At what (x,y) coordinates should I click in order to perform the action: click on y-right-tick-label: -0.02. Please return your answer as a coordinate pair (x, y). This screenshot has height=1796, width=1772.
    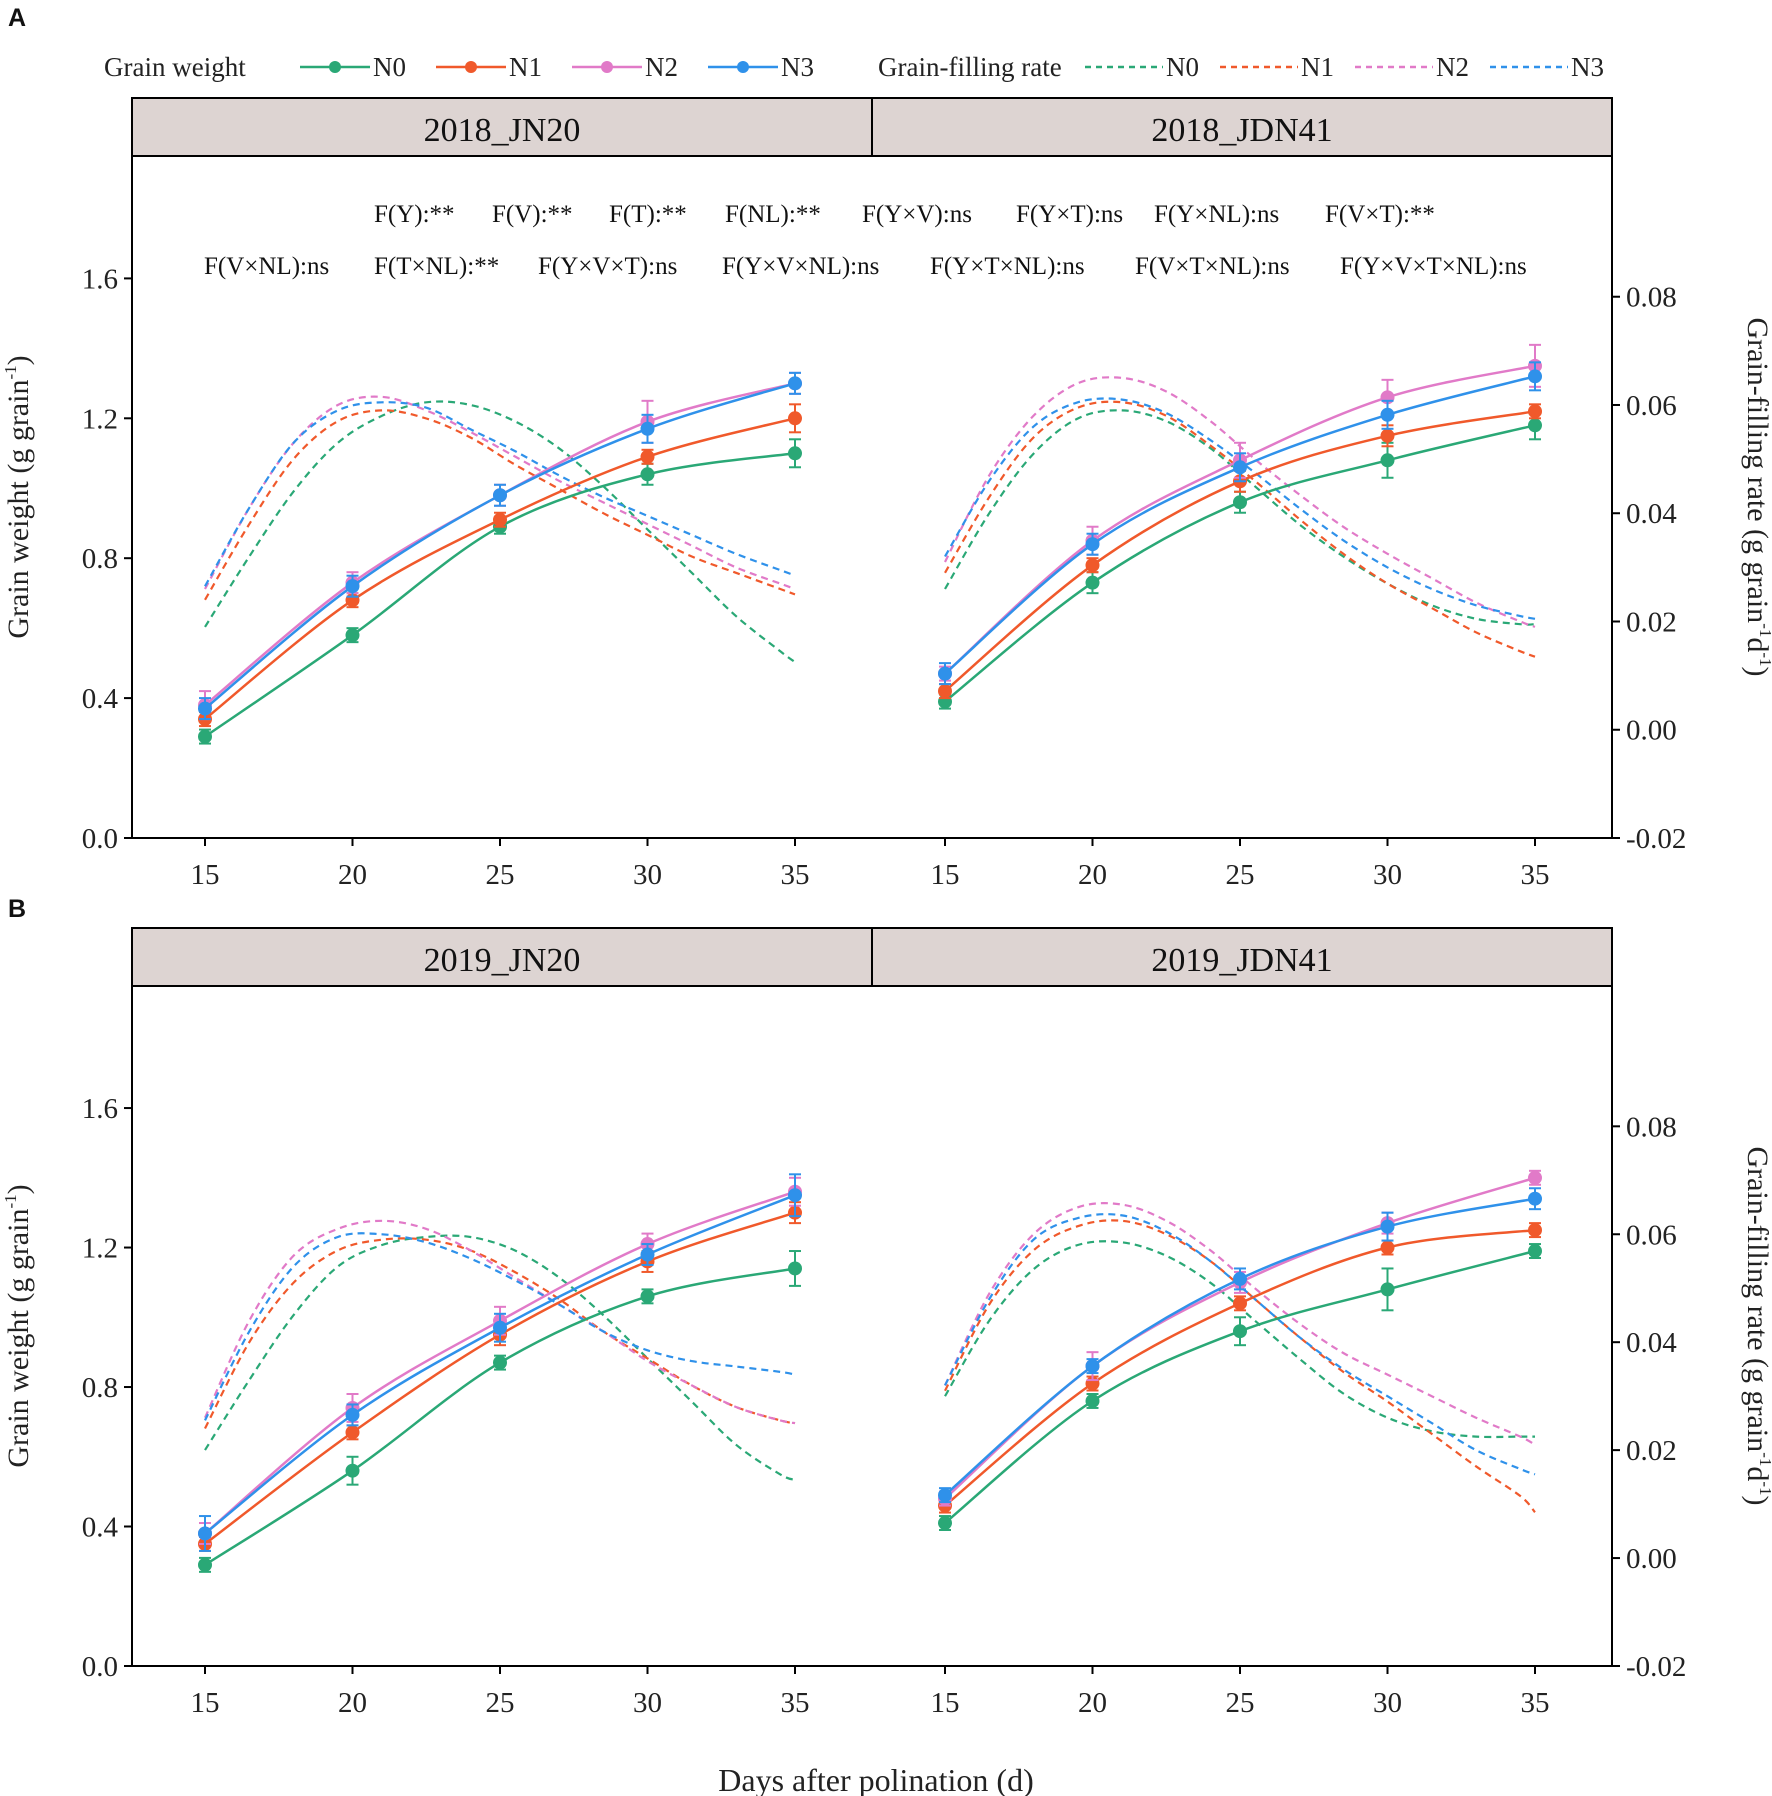
    Looking at the image, I should click on (1656, 1667).